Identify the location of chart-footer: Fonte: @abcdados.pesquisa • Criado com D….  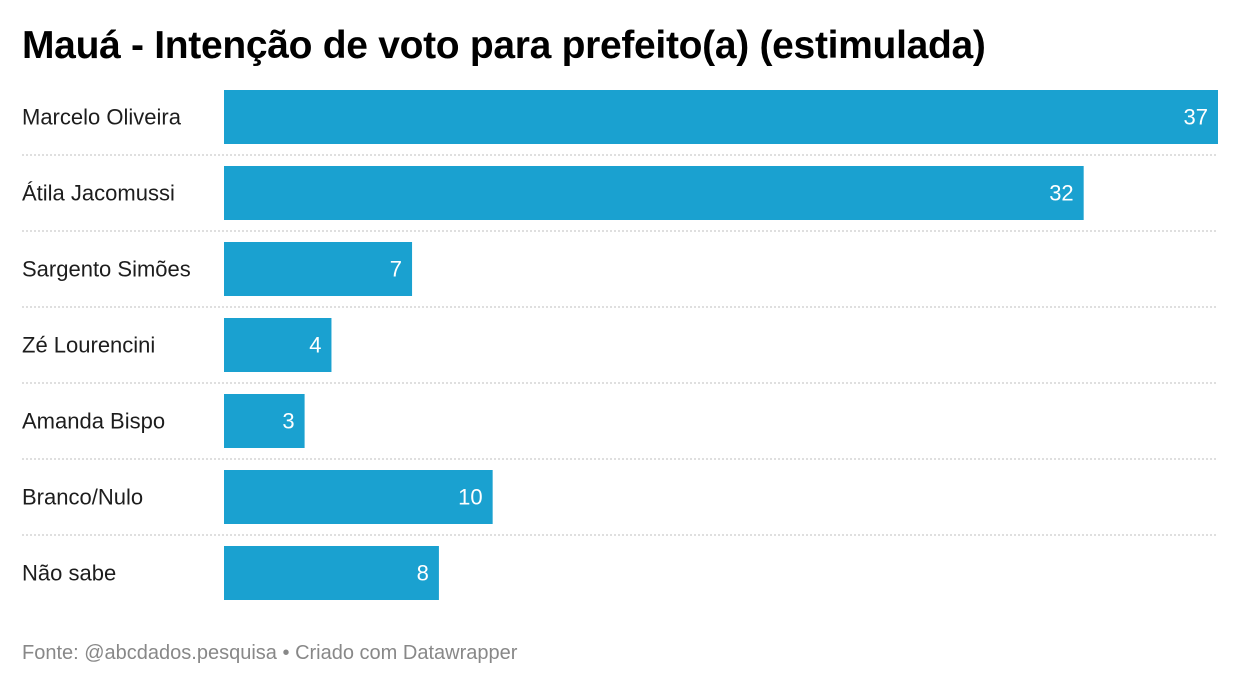
(269, 653).